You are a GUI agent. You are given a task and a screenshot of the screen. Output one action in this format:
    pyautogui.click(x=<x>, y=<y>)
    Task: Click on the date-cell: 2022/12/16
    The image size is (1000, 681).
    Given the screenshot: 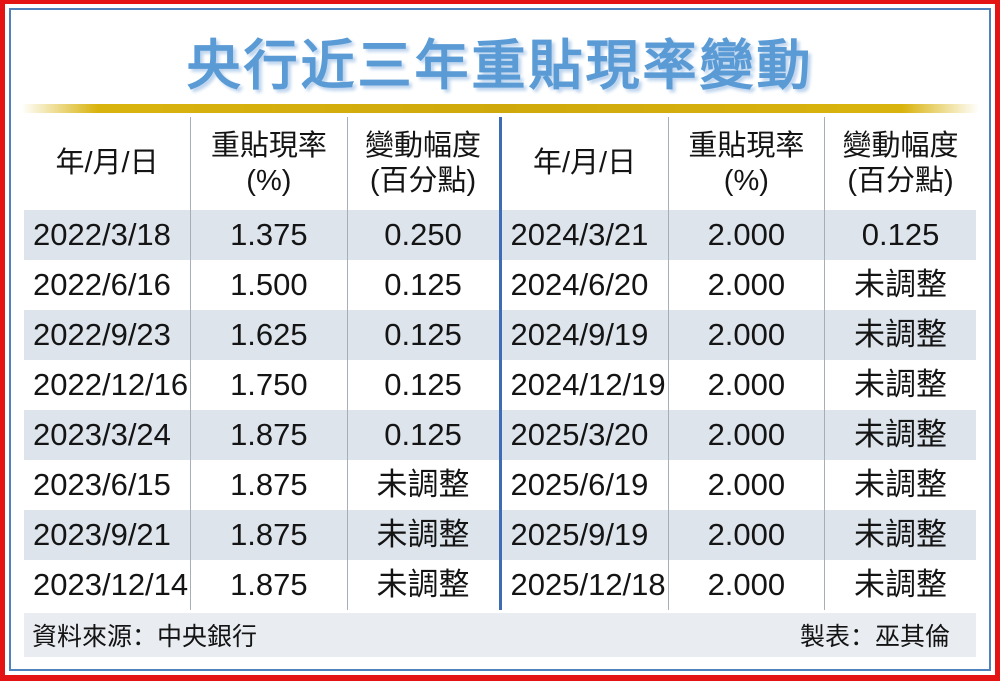 What is the action you would take?
    pyautogui.click(x=111, y=385)
    